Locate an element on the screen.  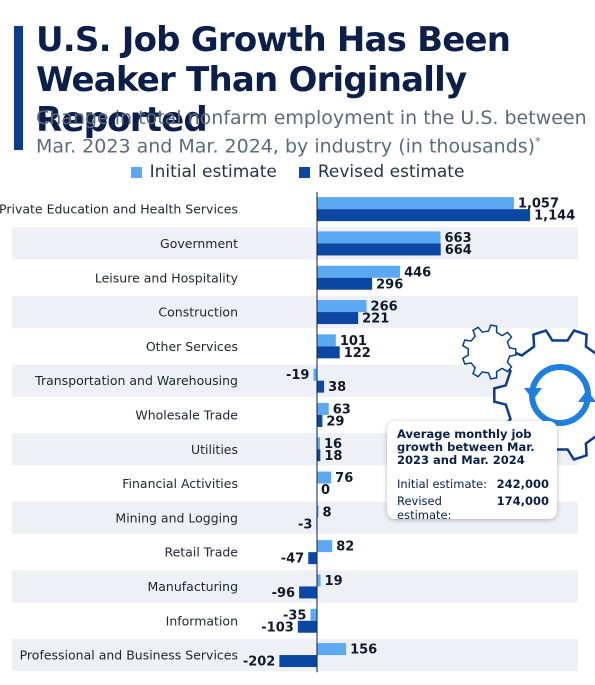
value-label-initial: 101 is located at coordinates (353, 341).